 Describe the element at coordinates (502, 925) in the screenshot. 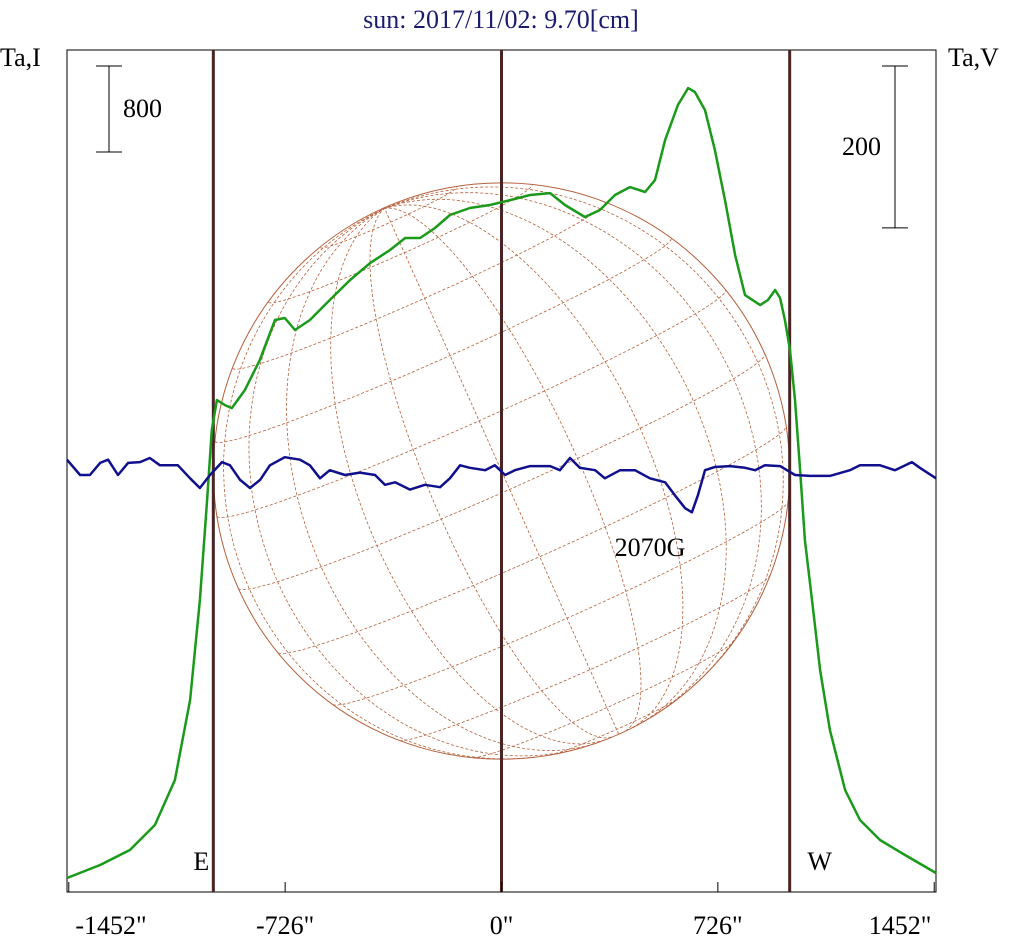

I see `x-tick-label: 0"` at that location.